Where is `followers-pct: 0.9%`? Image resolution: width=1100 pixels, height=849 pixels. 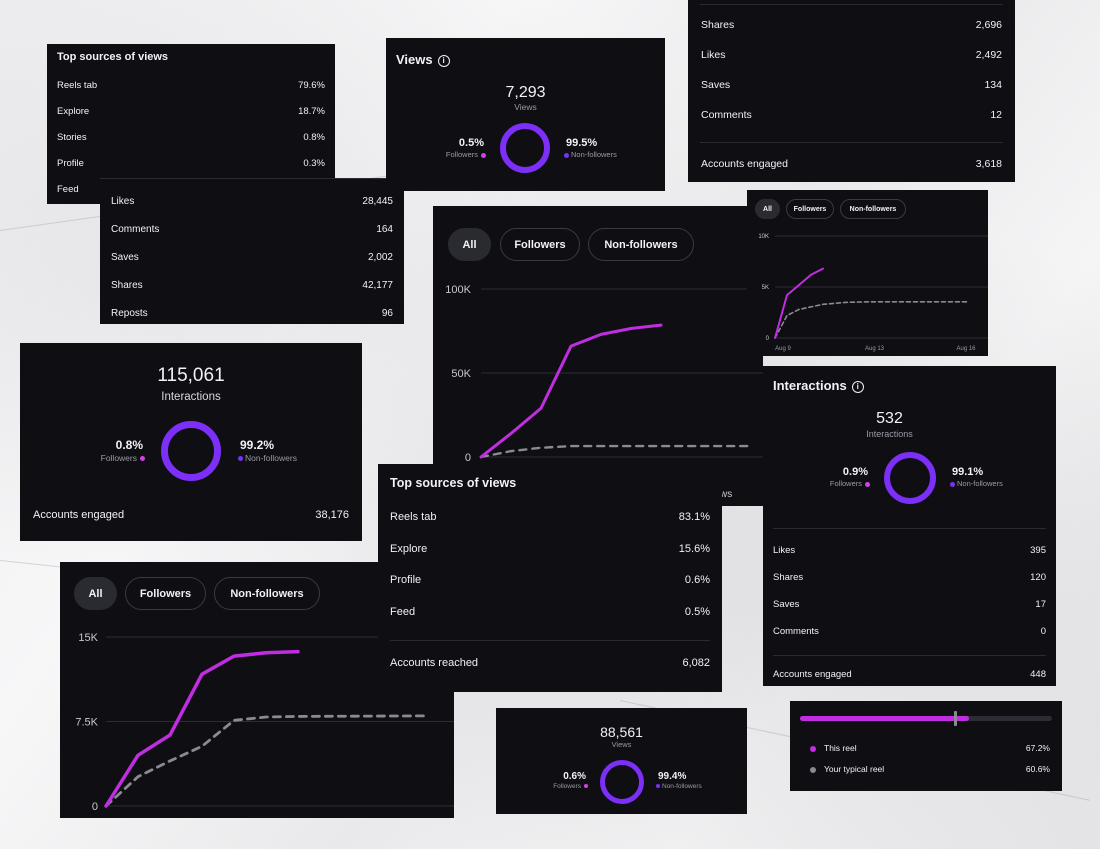 followers-pct: 0.9% is located at coordinates (855, 472).